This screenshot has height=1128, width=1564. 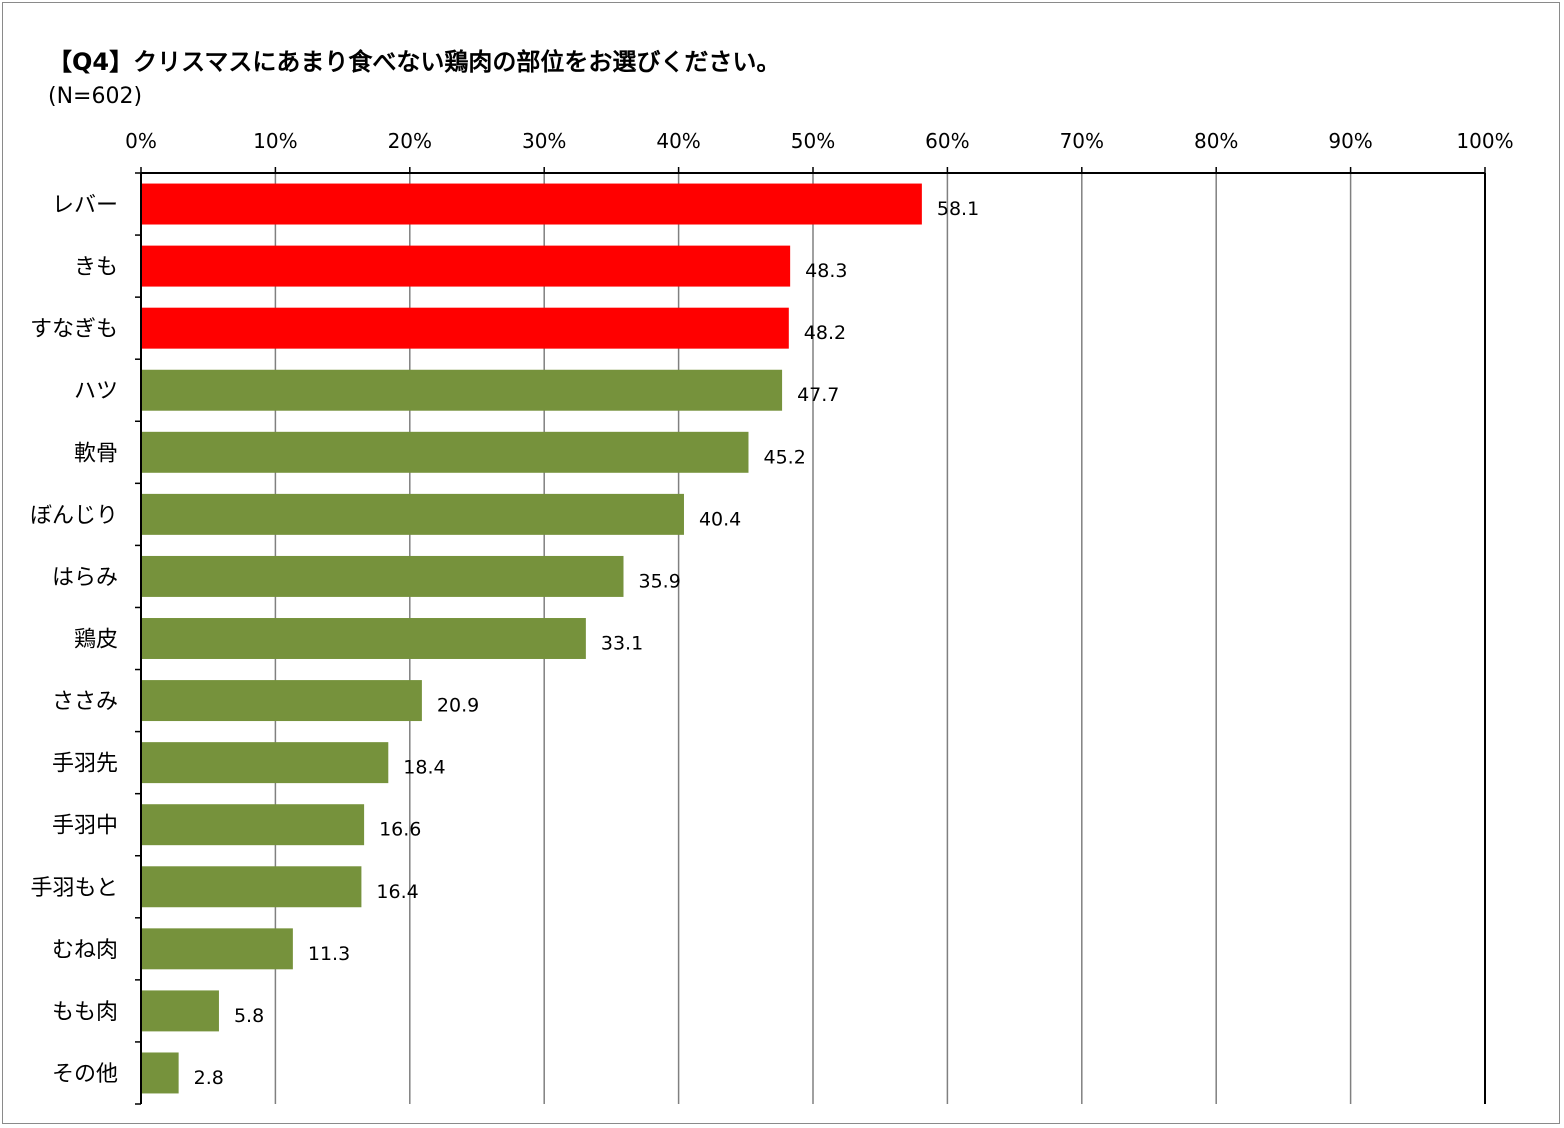 What do you see at coordinates (678, 141) in the screenshot?
I see `x-tick-label: 40%` at bounding box center [678, 141].